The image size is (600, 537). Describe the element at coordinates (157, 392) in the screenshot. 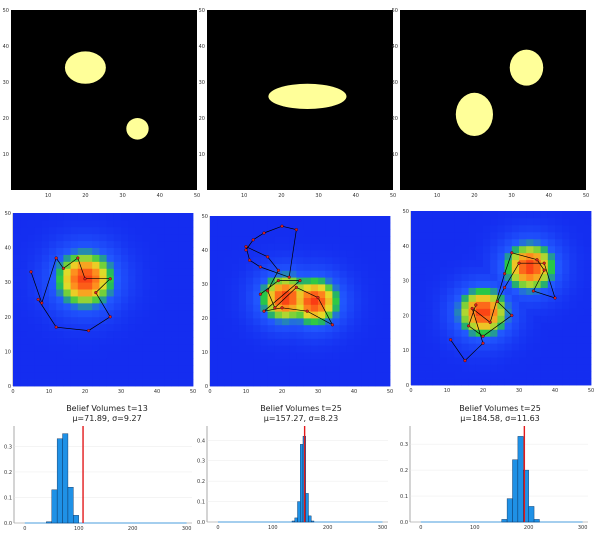

I see `x-tick-label-3-4: 40` at that location.